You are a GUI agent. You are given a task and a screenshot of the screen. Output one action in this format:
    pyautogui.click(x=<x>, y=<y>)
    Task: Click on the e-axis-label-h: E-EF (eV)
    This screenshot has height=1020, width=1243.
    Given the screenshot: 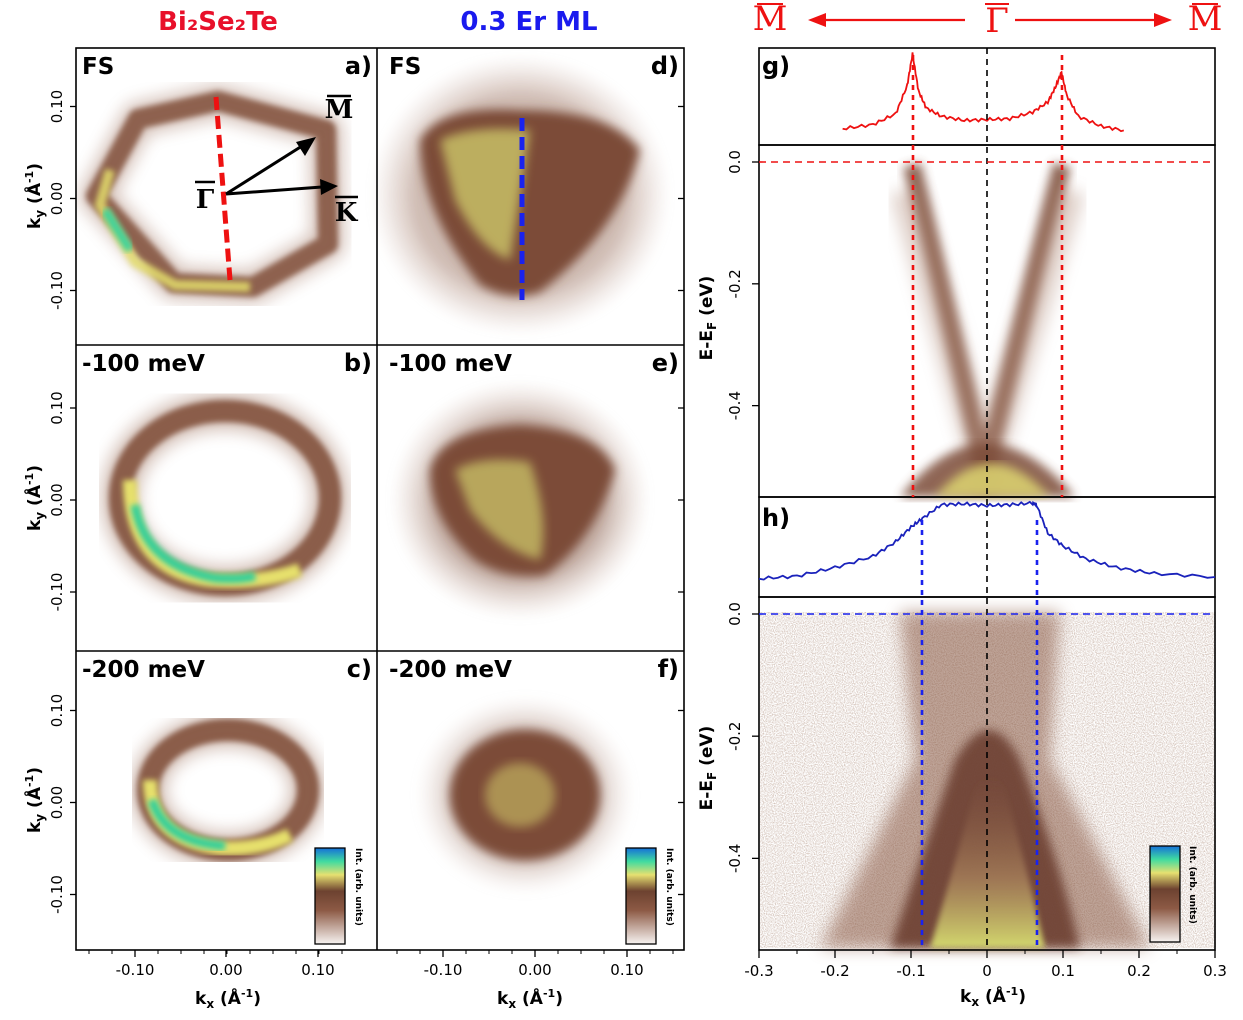 What is the action you would take?
    pyautogui.click(x=708, y=768)
    